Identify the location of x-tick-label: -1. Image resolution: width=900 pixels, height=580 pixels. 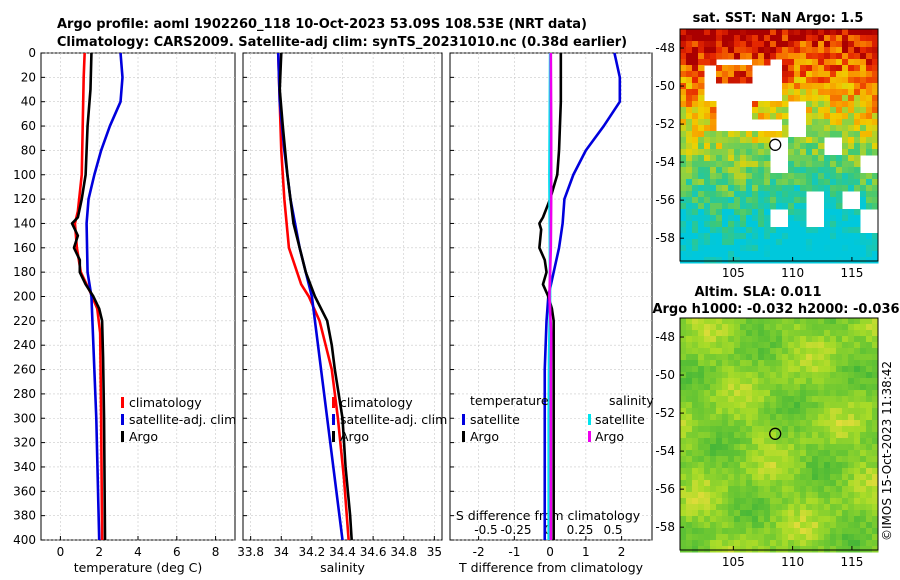
(514, 552).